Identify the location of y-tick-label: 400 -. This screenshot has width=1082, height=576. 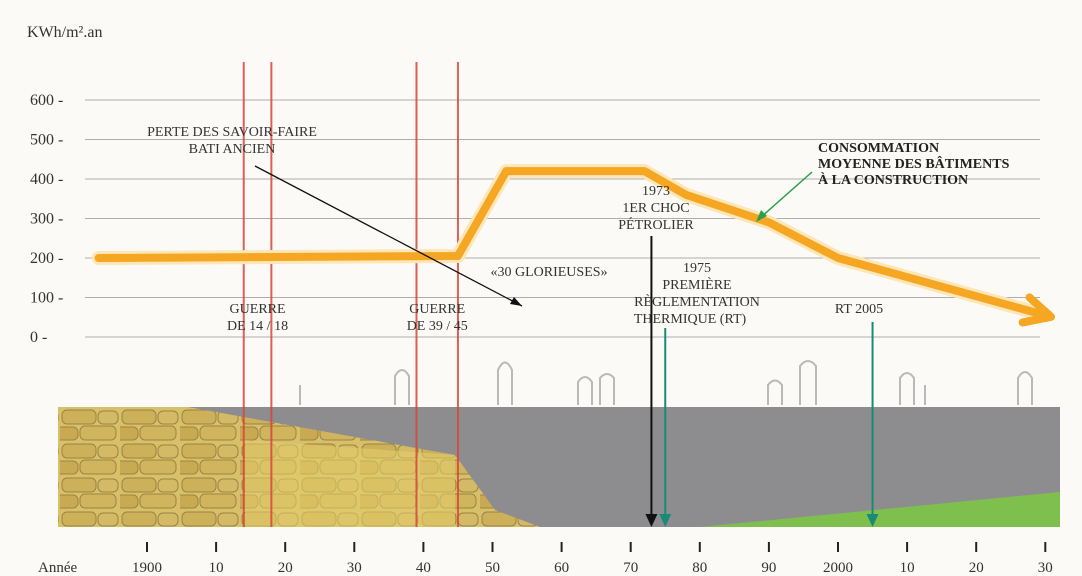
(46, 179).